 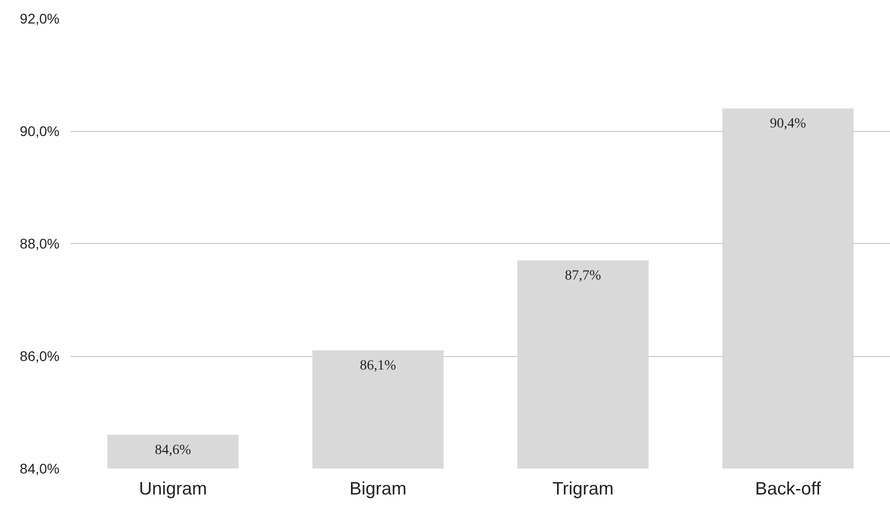 What do you see at coordinates (40, 18) in the screenshot?
I see `y-tick-label: 92,0%` at bounding box center [40, 18].